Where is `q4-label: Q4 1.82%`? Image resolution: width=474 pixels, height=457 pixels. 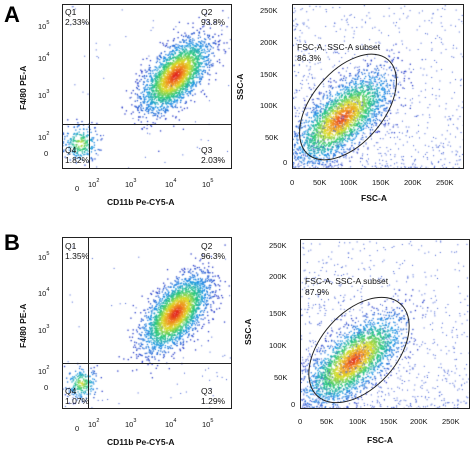 q4-label: Q4 1.82% is located at coordinates (77, 155).